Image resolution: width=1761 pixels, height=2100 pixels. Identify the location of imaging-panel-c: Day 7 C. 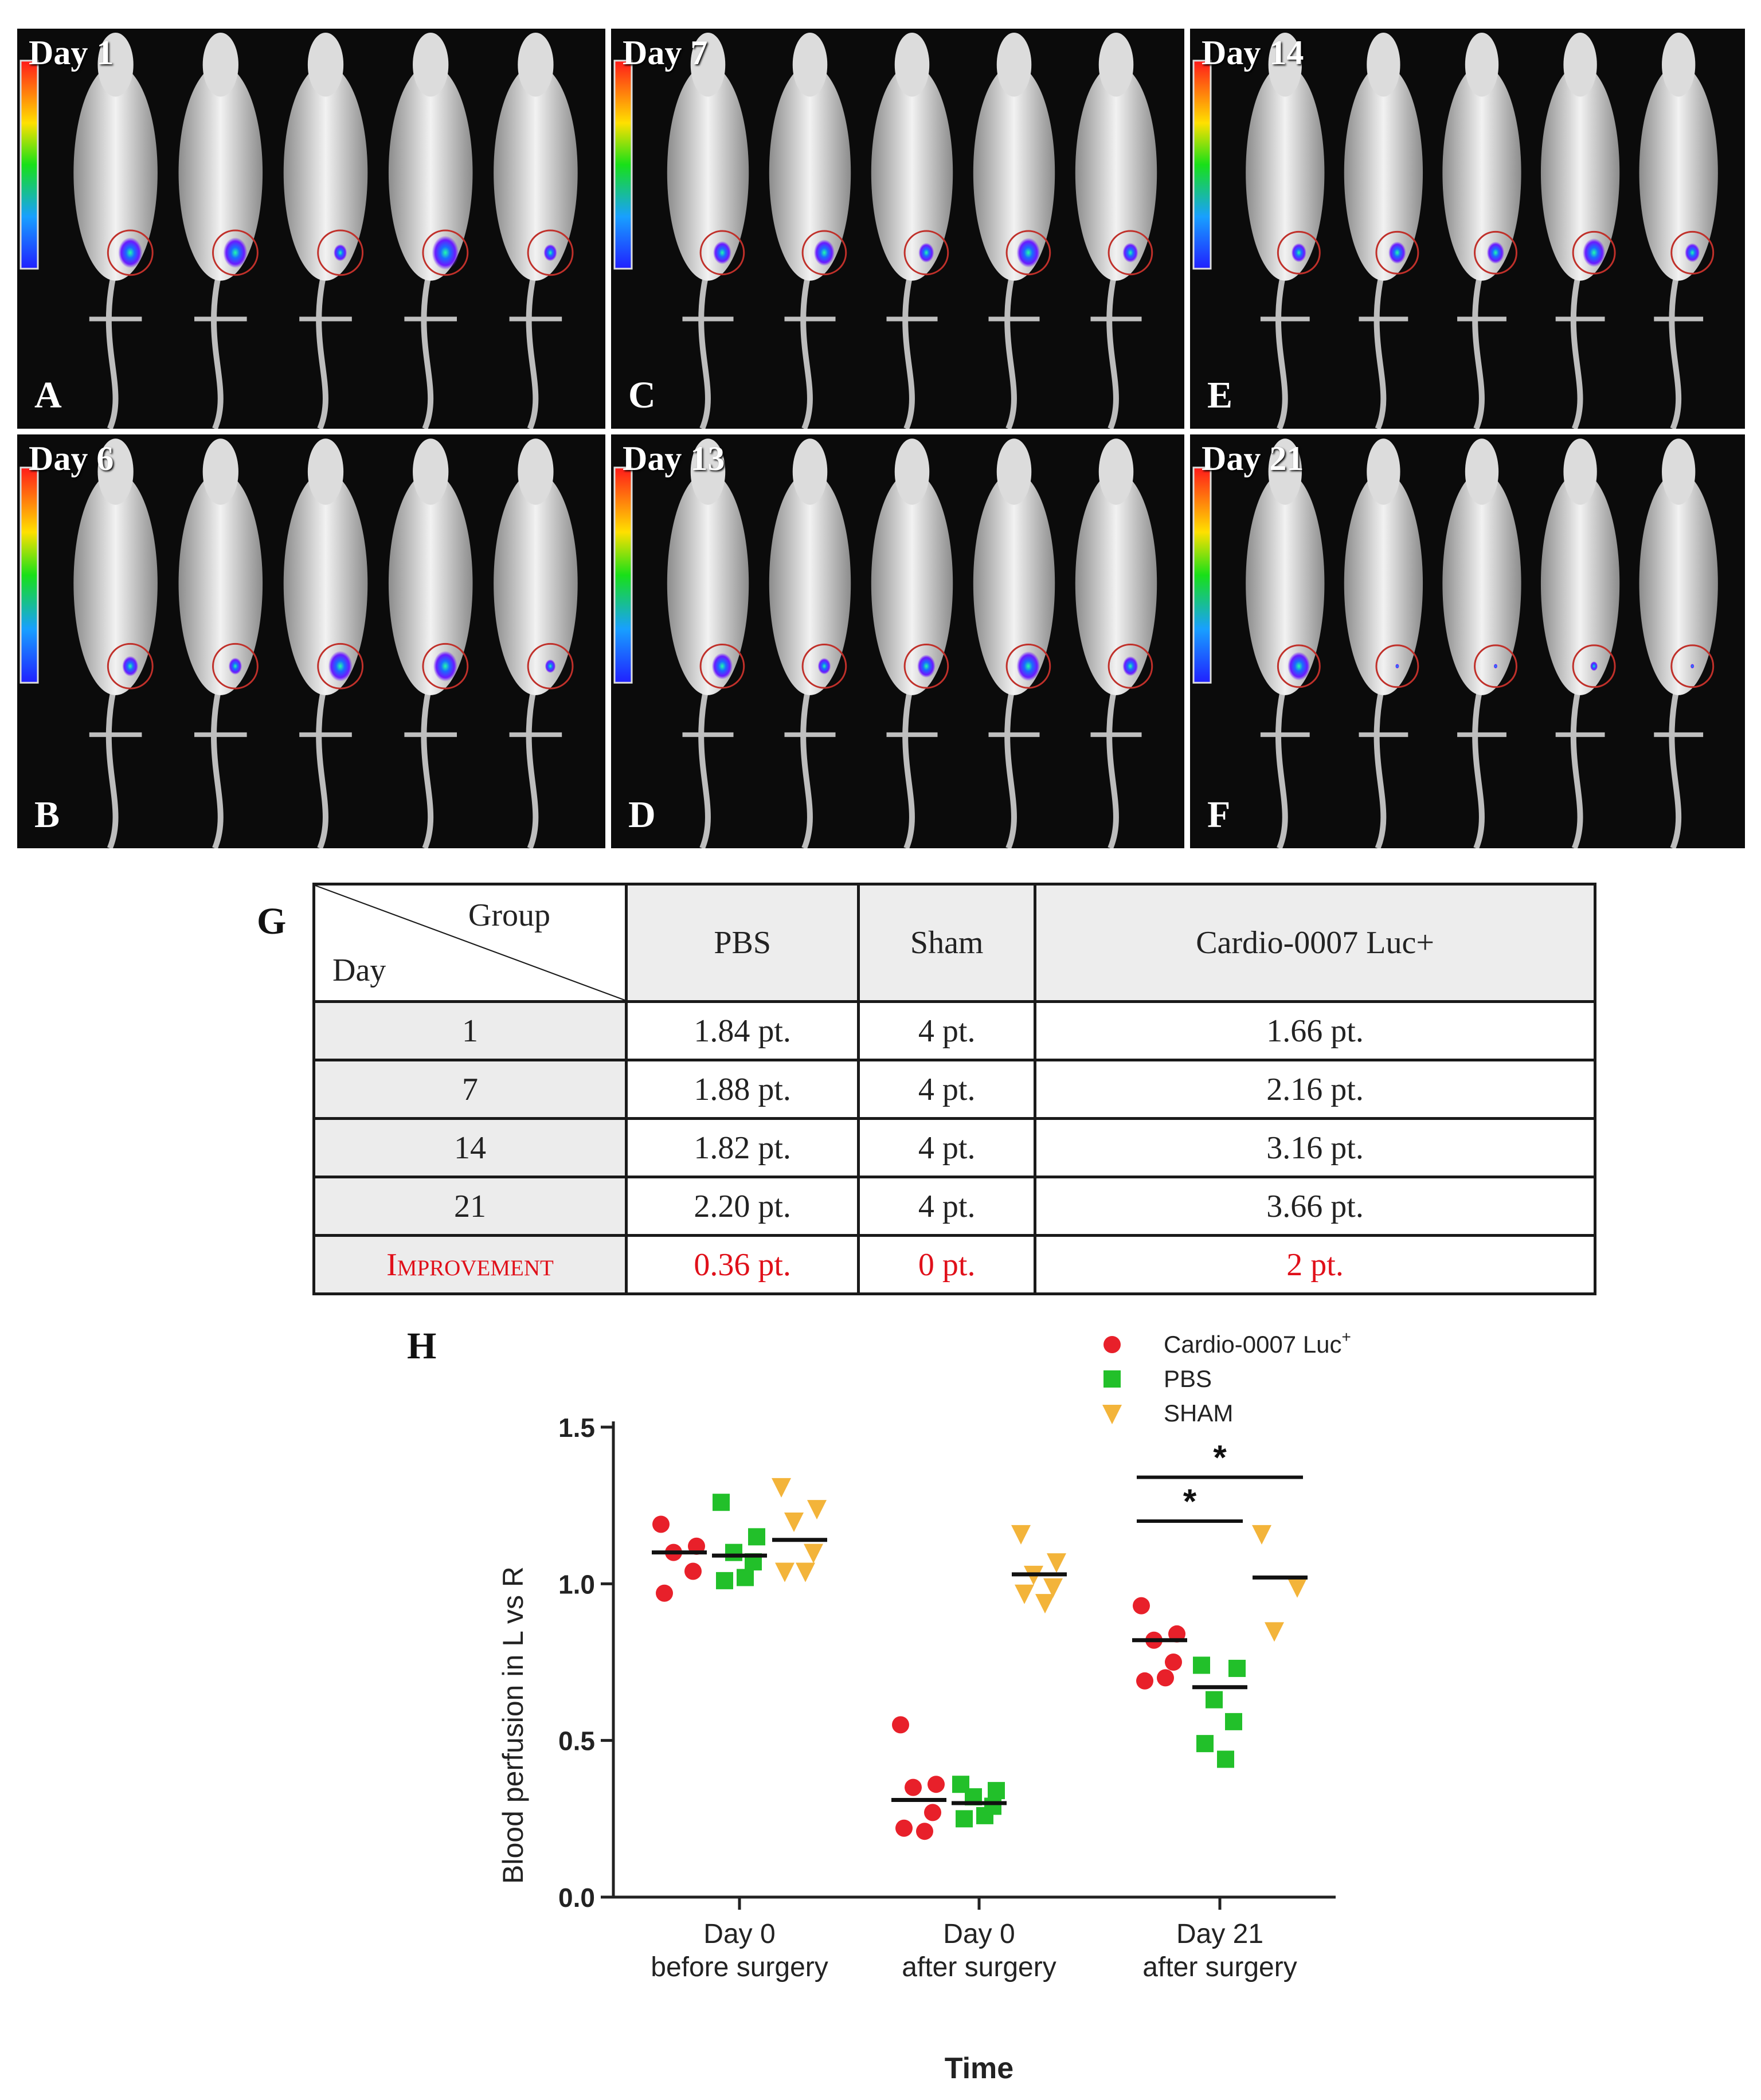
(897, 229).